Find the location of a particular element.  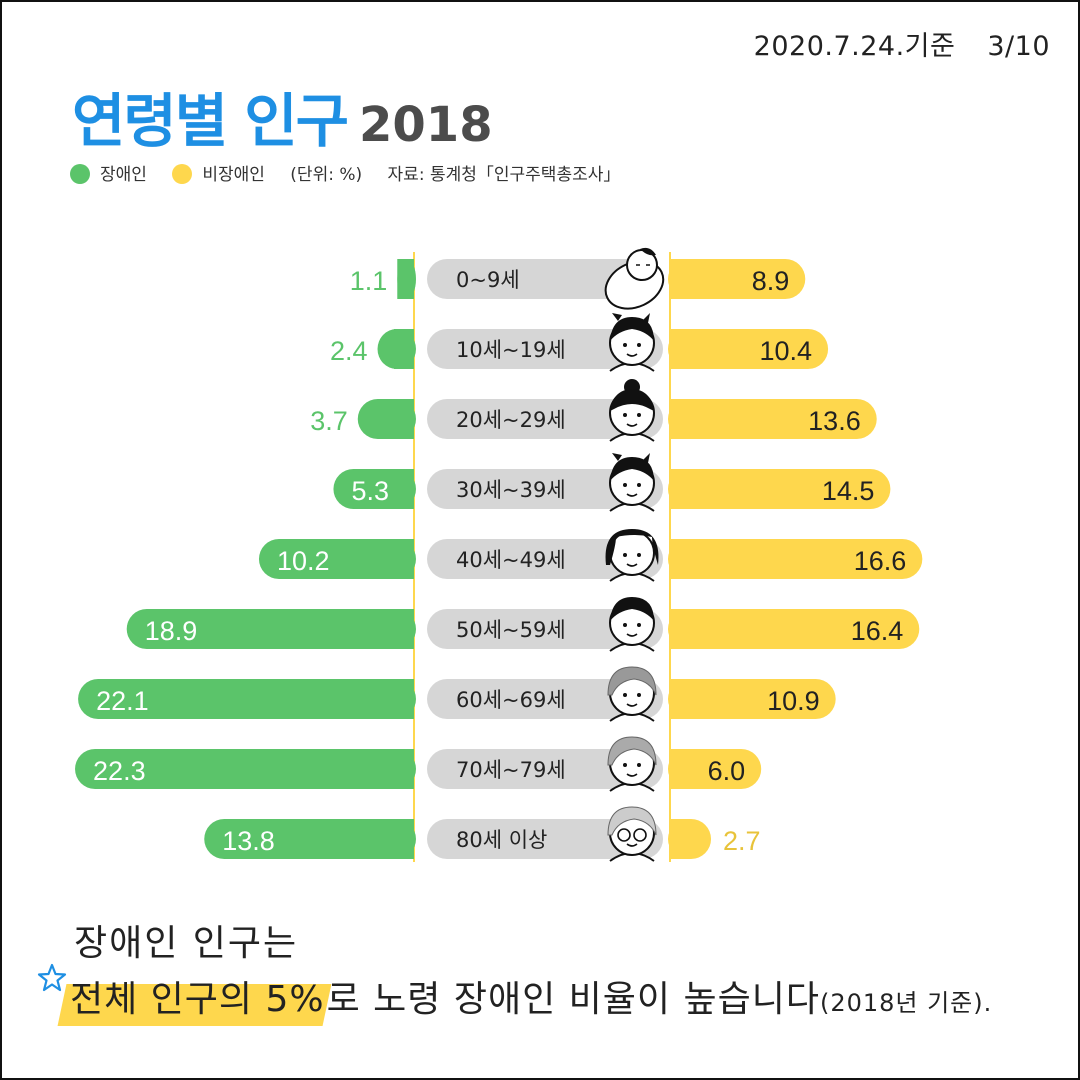

star-icon is located at coordinates (52, 977).